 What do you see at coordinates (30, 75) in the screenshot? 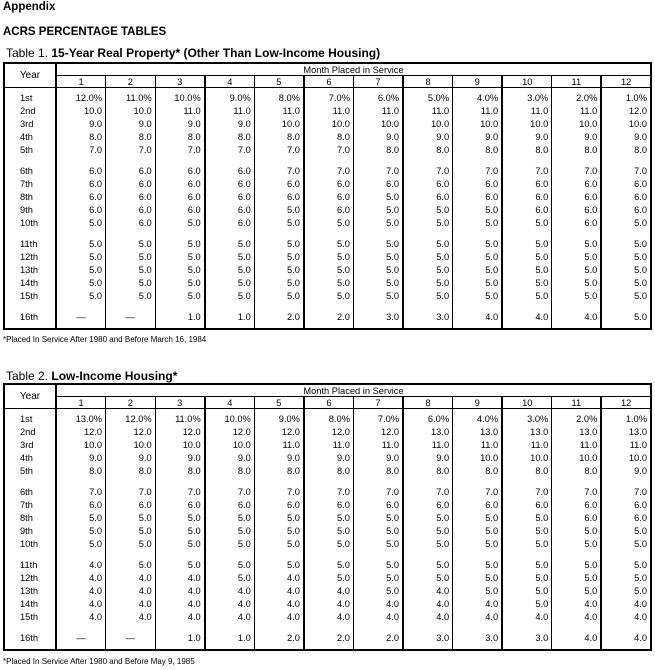
I see `year-header: Year` at bounding box center [30, 75].